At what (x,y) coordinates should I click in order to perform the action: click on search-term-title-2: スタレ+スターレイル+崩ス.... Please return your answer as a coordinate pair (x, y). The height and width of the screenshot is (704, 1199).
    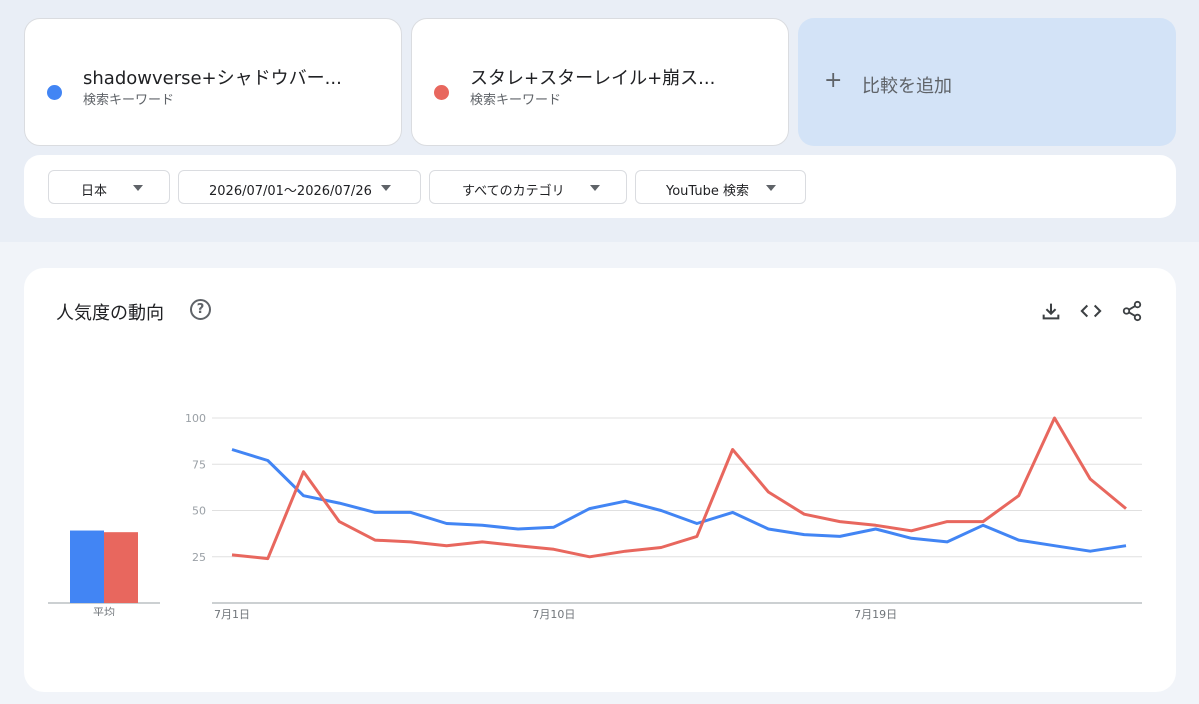
    Looking at the image, I should click on (593, 78).